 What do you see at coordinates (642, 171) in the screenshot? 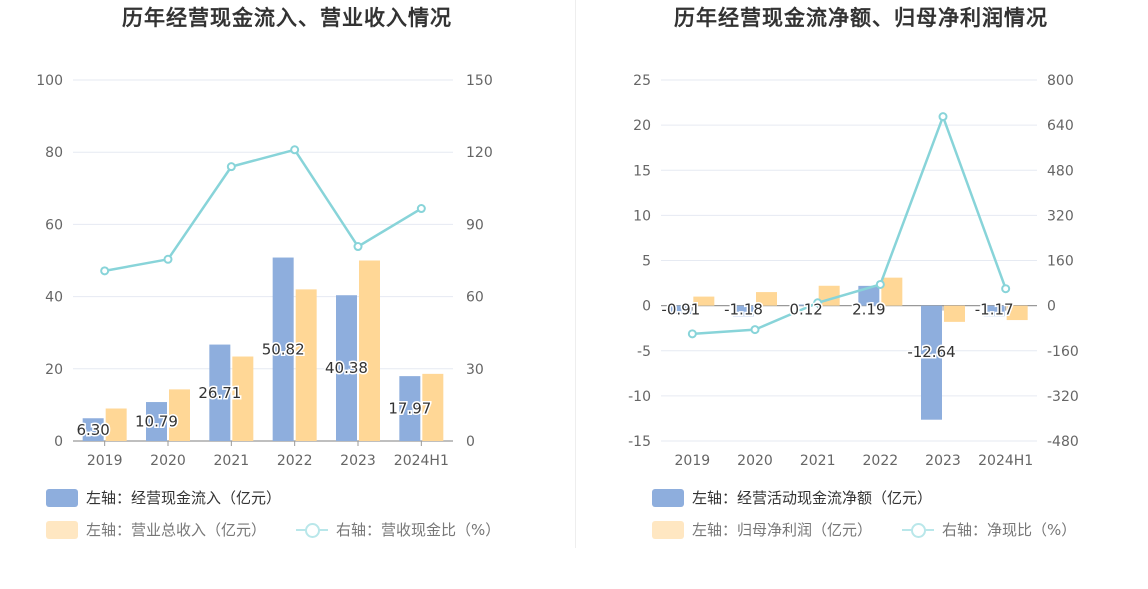
I see `y-tick-label-left: 15` at bounding box center [642, 171].